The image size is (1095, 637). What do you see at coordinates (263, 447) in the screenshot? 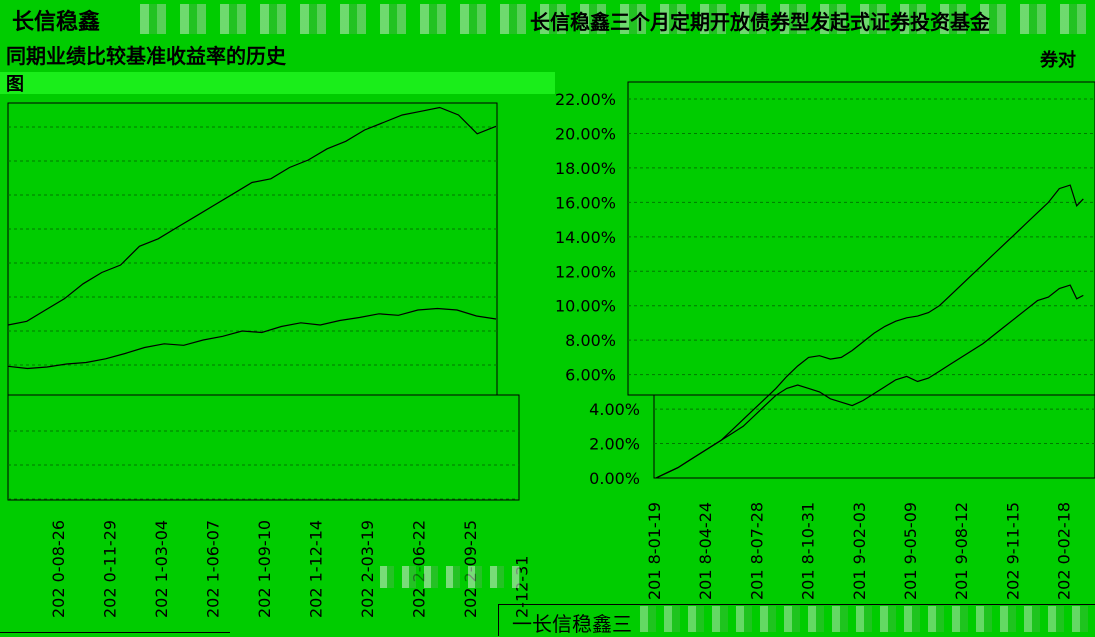
I see `left-chart-lower-frame` at bounding box center [263, 447].